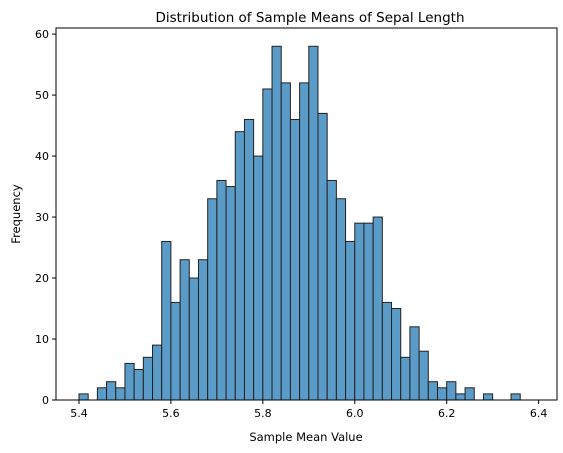  Describe the element at coordinates (355, 413) in the screenshot. I see `x-tick-label: 6.0` at that location.